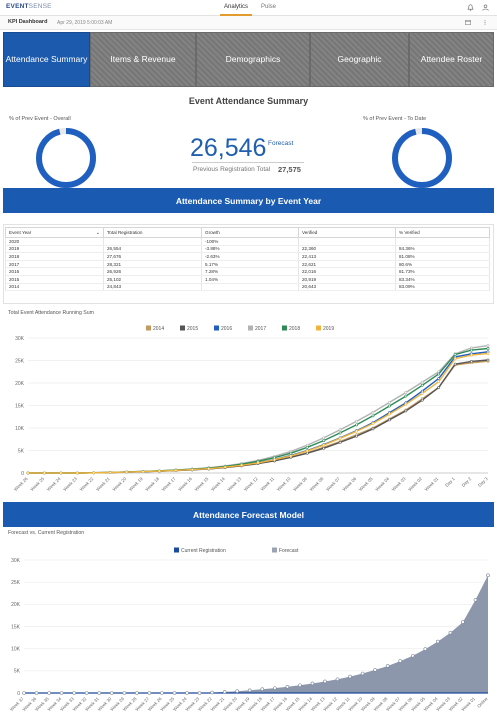  Describe the element at coordinates (483, 482) in the screenshot. I see `x-tick-label: Day 3` at that location.